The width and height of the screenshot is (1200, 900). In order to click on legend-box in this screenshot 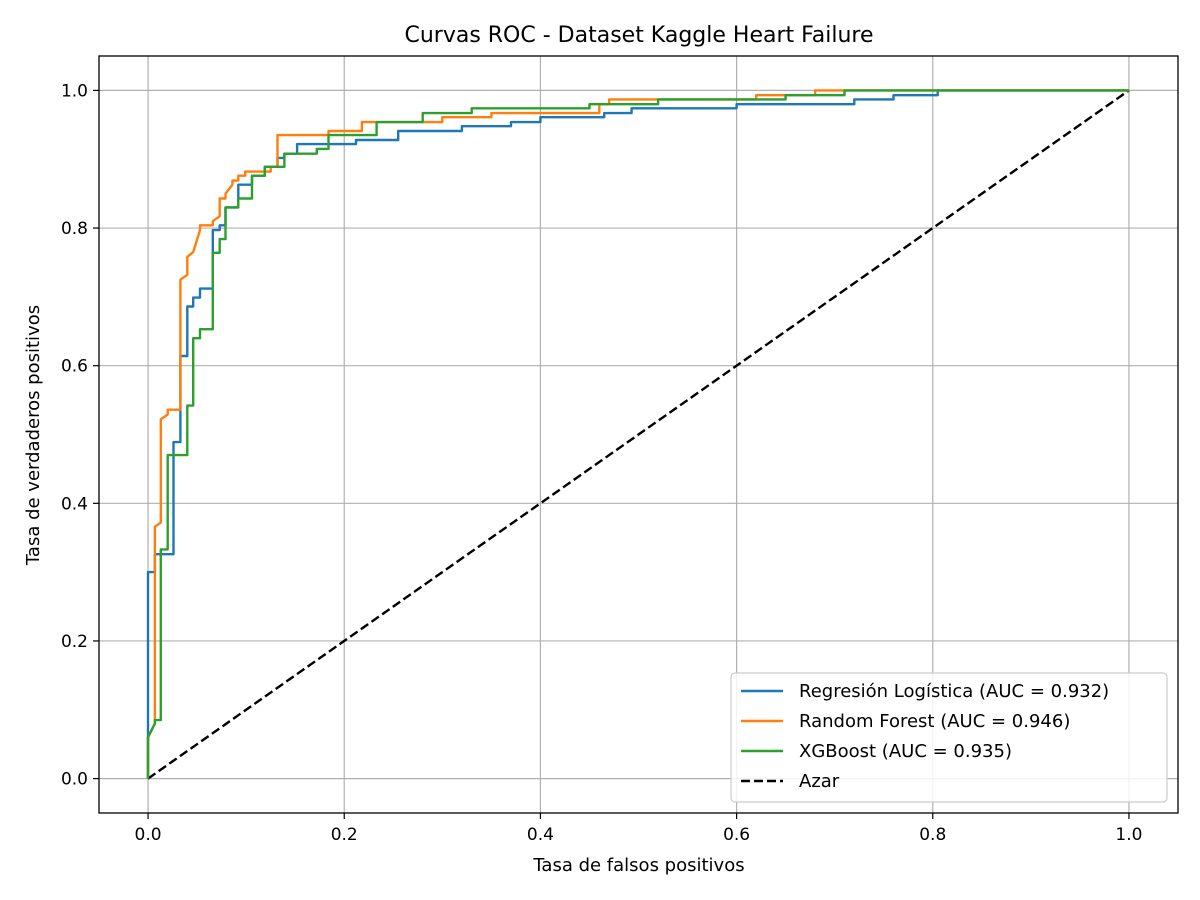, I will do `click(949, 737)`.